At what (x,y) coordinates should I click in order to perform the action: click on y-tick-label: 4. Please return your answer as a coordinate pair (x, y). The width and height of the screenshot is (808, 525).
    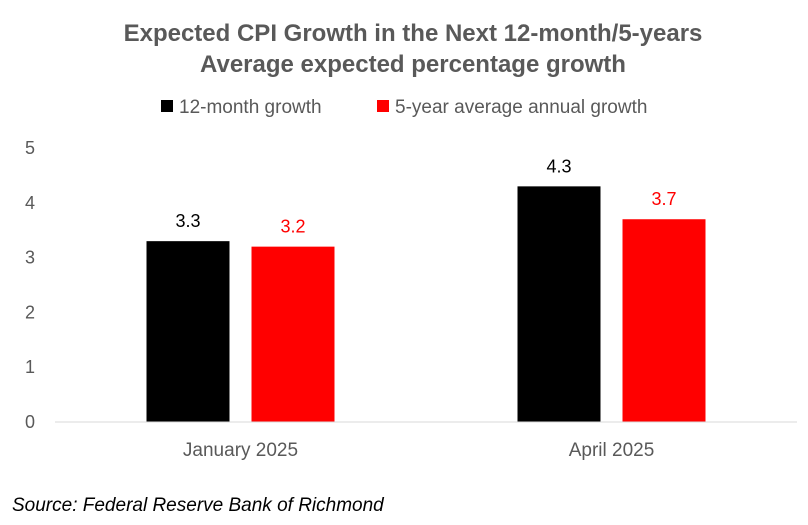
    Looking at the image, I should click on (30, 203).